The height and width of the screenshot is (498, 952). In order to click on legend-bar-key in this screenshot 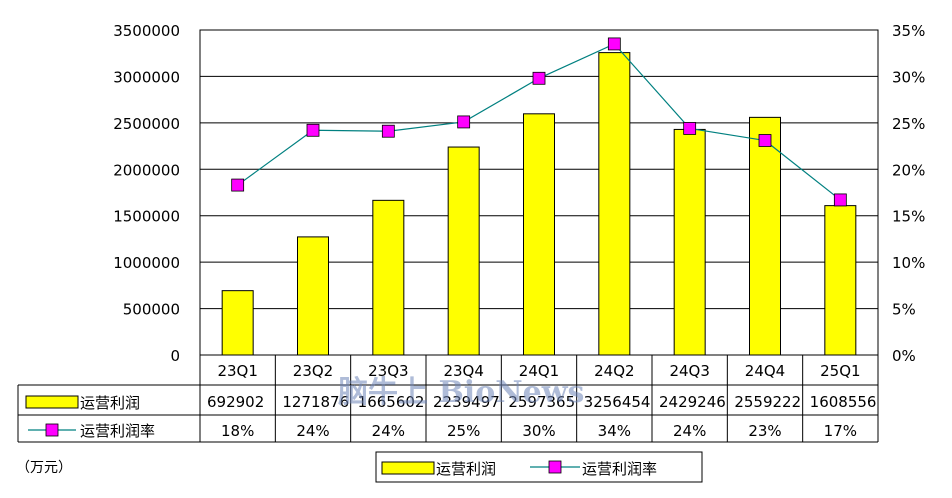, I will do `click(408, 468)`.